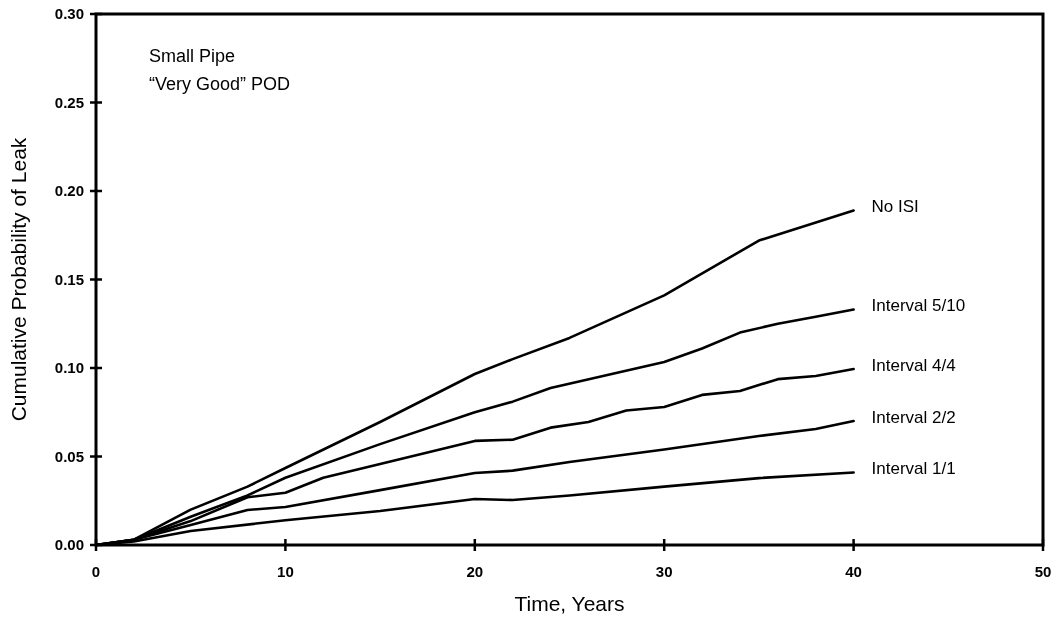 The height and width of the screenshot is (633, 1062). Describe the element at coordinates (18, 279) in the screenshot. I see `y-axis-title: Cumulative Probability of Leak` at that location.